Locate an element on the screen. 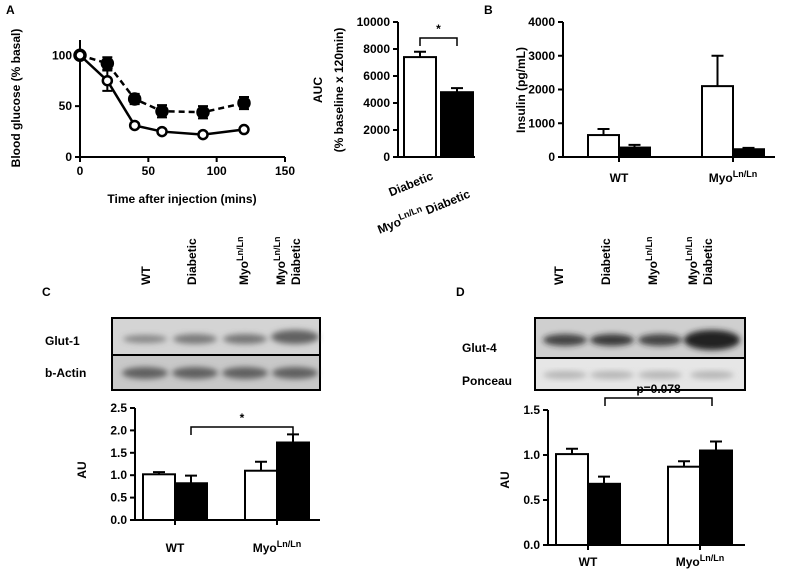 Image resolution: width=787 pixels, height=574 pixels. y-axis-title: Blood glucose (% basal) is located at coordinates (16, 98).